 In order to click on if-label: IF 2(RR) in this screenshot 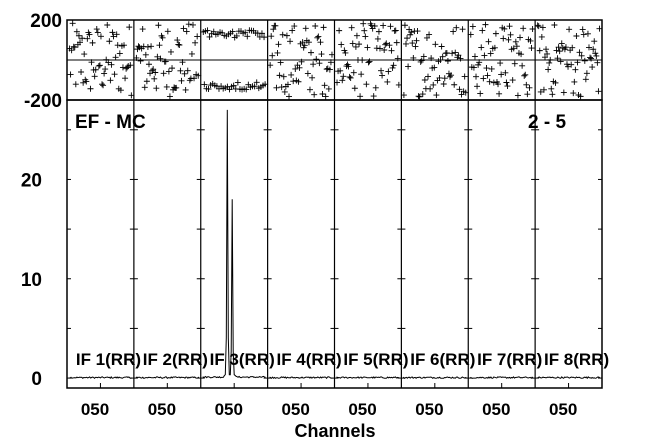, I will do `click(175, 359)`.